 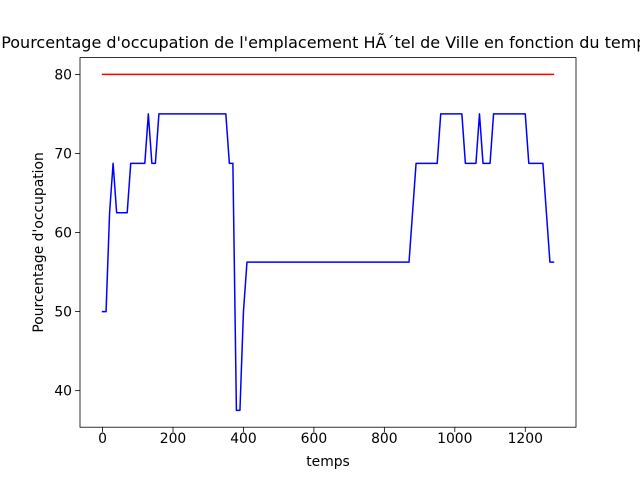 What do you see at coordinates (314, 439) in the screenshot?
I see `x-tick-label: 600` at bounding box center [314, 439].